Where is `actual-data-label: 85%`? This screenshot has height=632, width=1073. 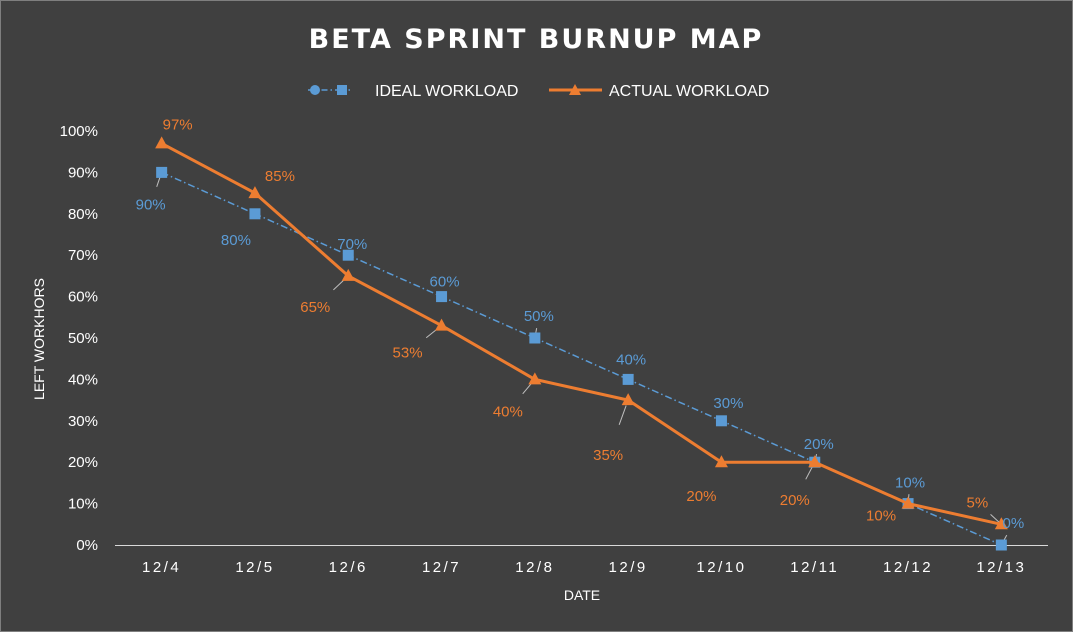 actual-data-label: 85% is located at coordinates (280, 176).